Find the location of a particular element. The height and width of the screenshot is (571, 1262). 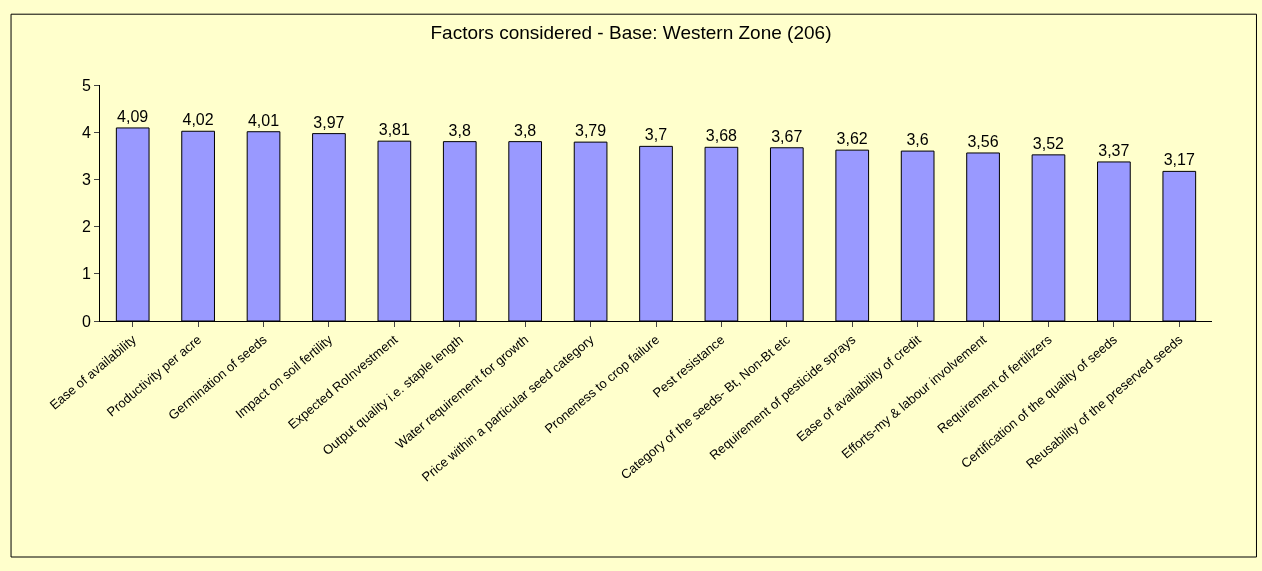

data-label: 3,62 is located at coordinates (852, 139).